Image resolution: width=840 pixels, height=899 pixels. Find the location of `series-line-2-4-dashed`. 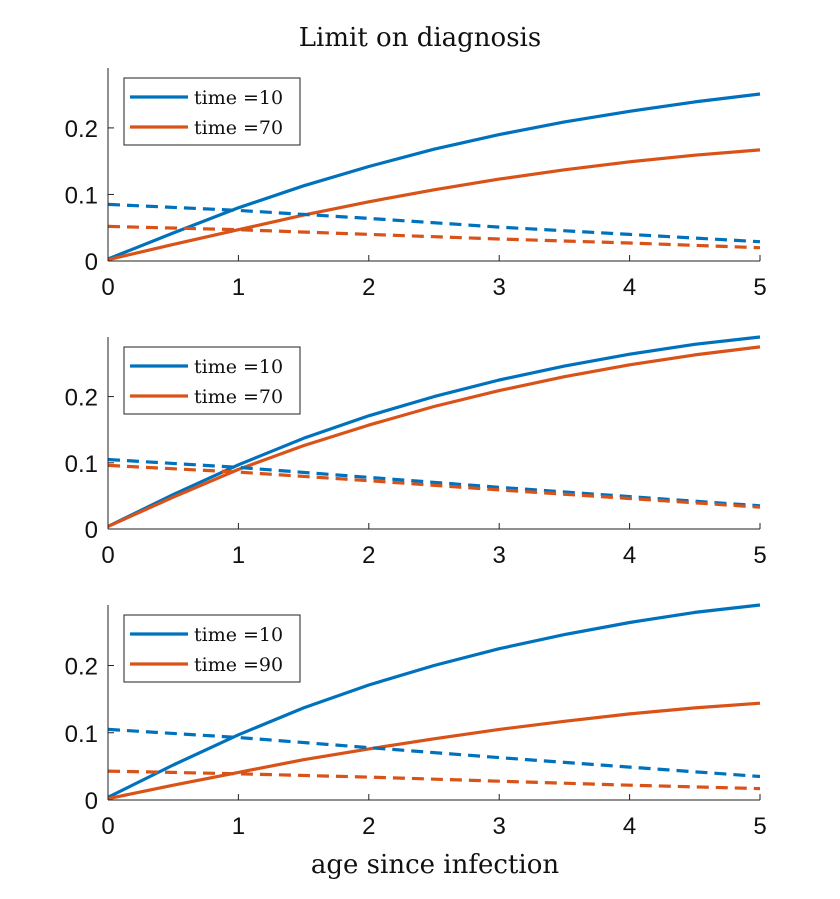

series-line-2-4-dashed is located at coordinates (434, 486).